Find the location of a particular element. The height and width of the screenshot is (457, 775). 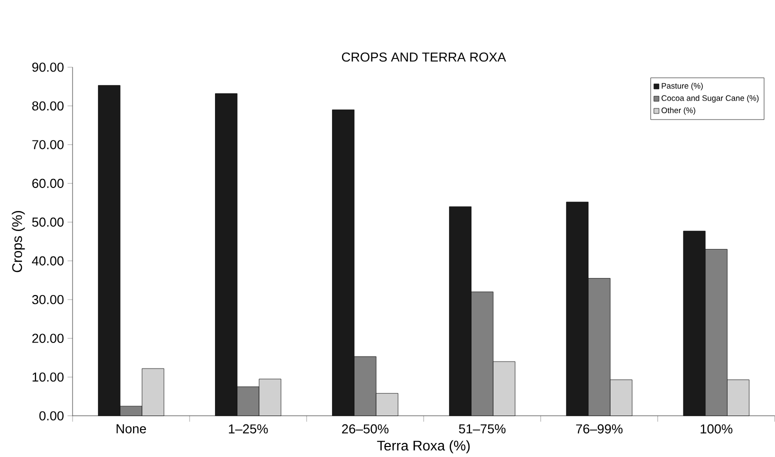

y-tick-label: 60.00 is located at coordinates (48, 183).